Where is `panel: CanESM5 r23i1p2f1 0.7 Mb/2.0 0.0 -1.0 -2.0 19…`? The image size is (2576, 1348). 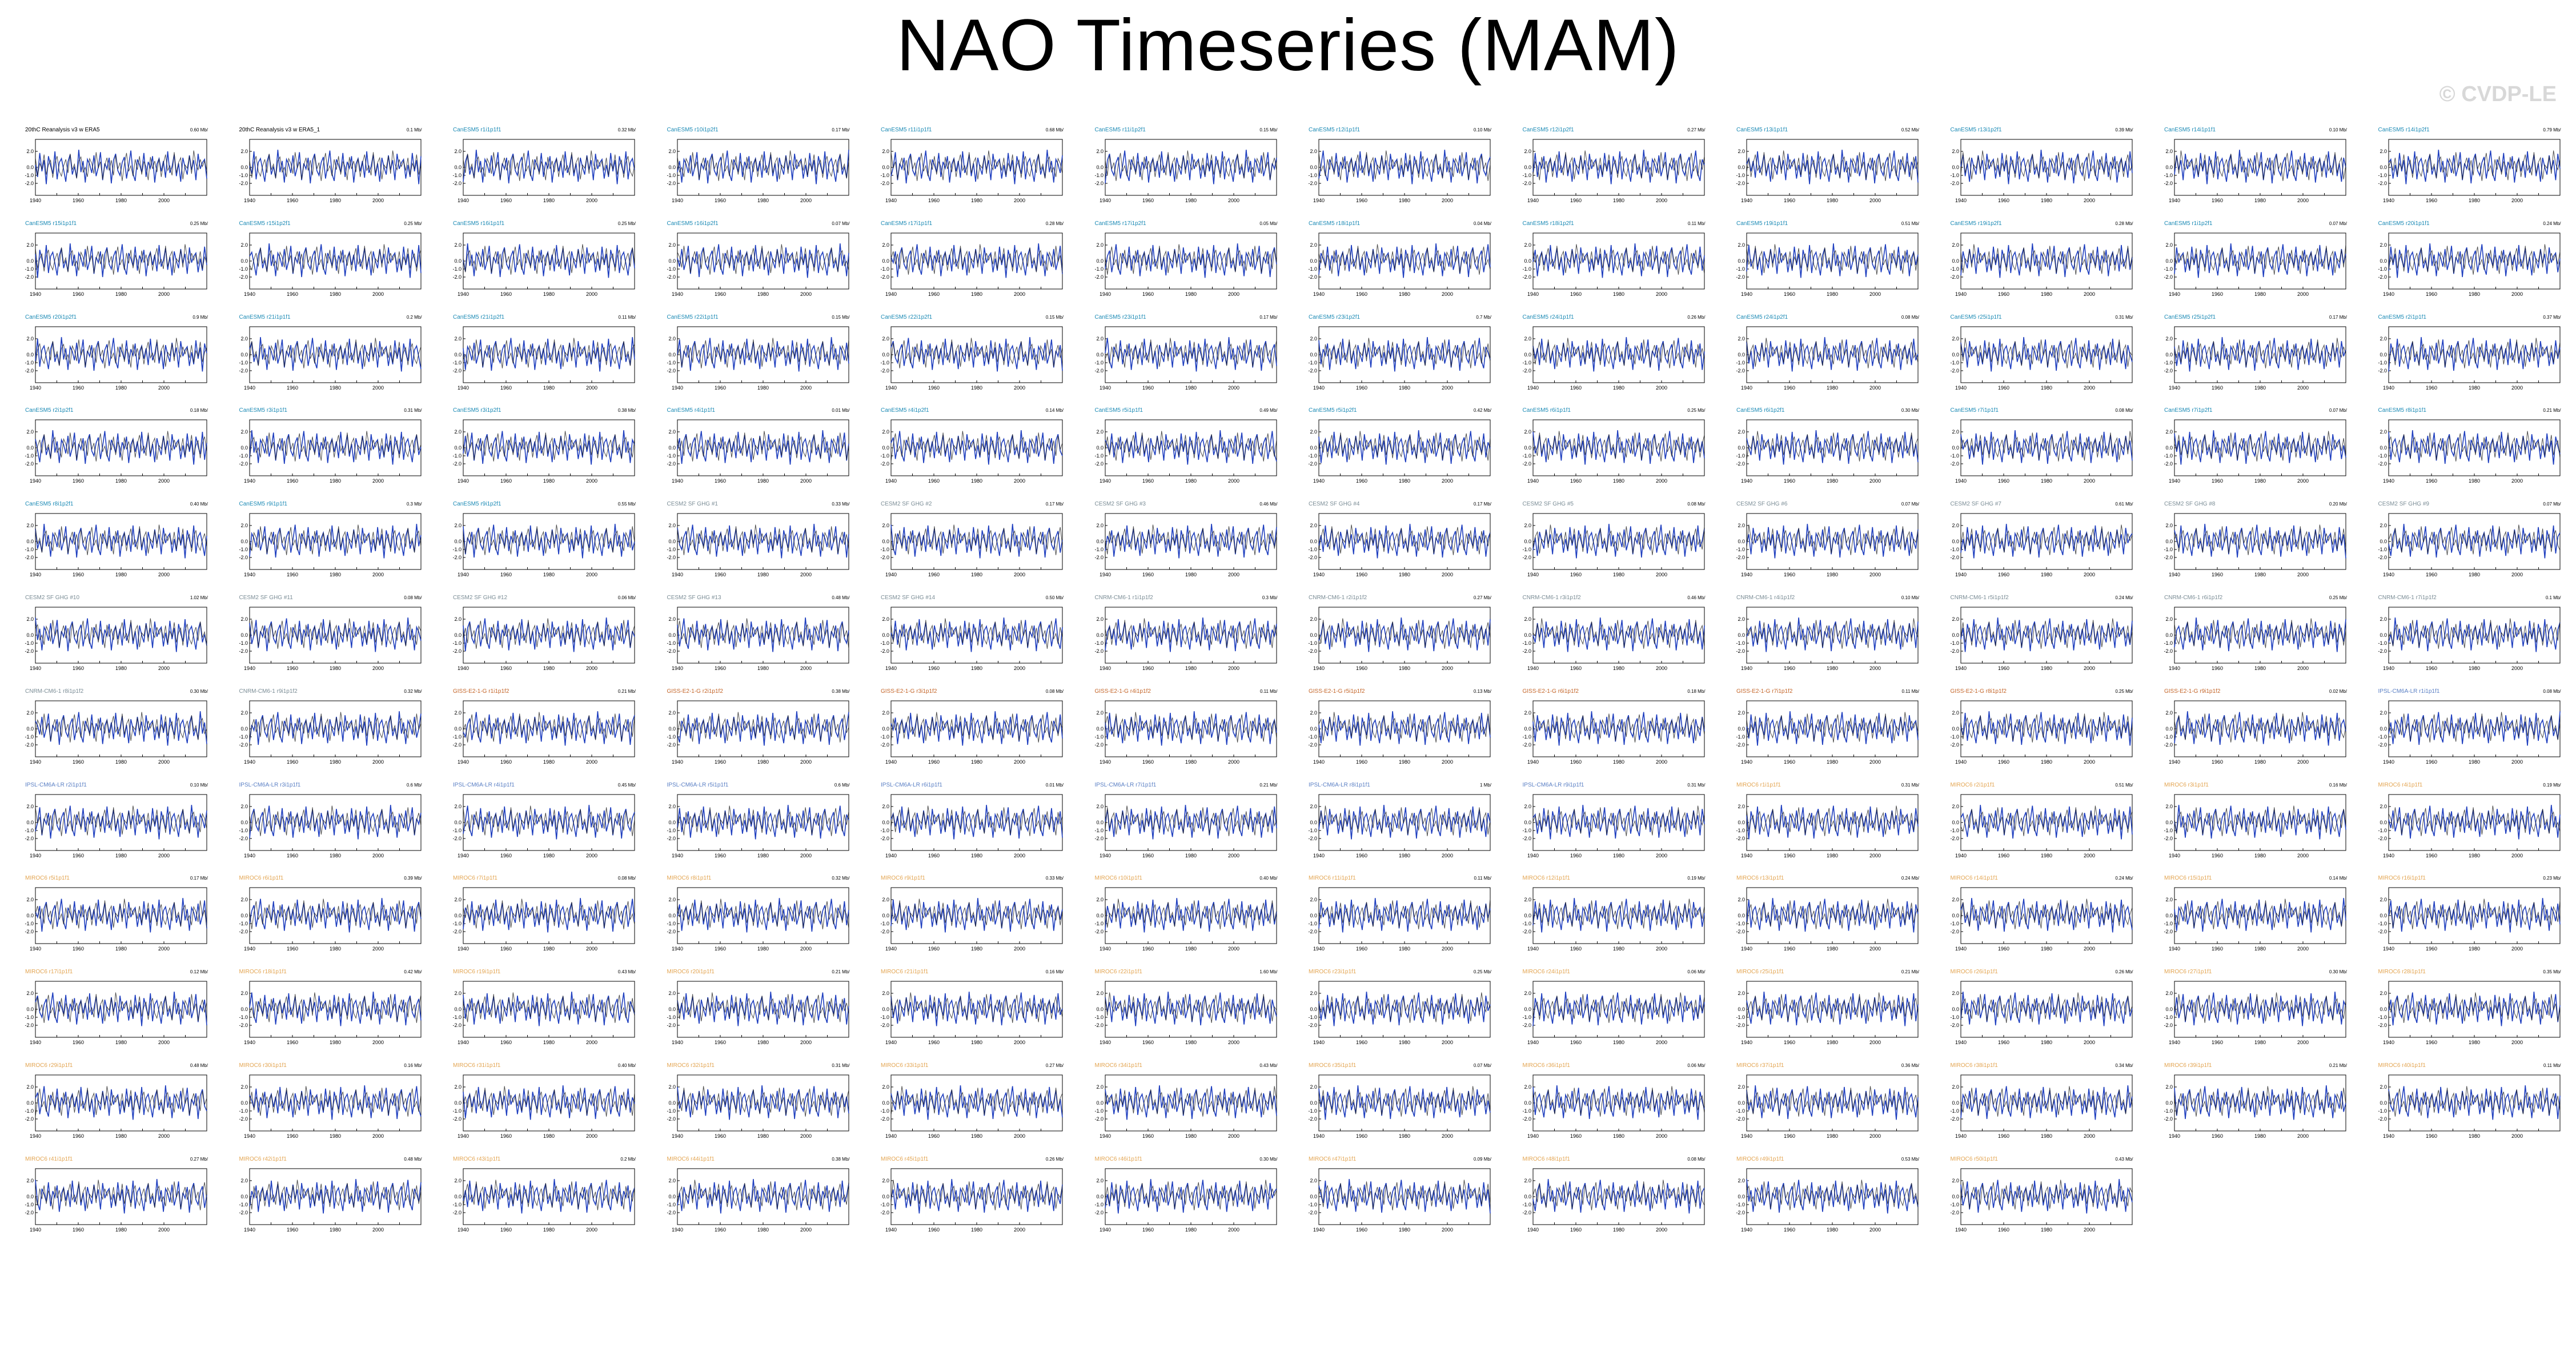
panel: CanESM5 r23i1p2f1 0.7 Mb/2.0 0.0 -1.0 -2.0 19… is located at coordinates (1399, 354).